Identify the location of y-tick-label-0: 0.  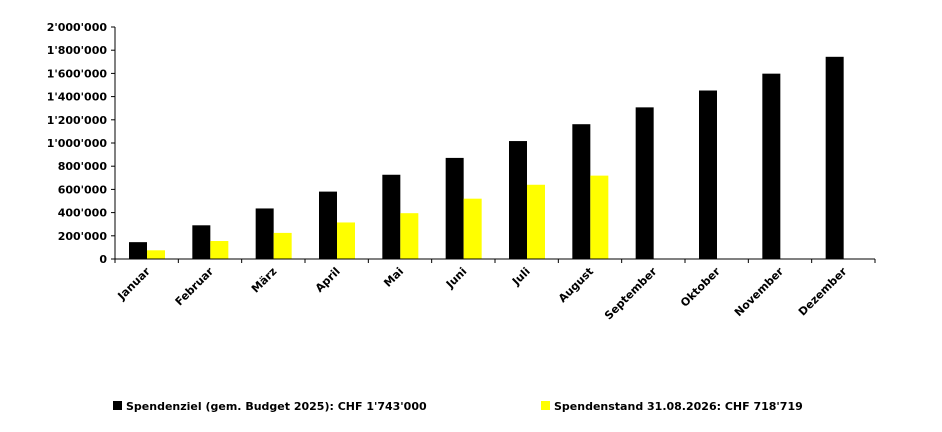
(103, 259).